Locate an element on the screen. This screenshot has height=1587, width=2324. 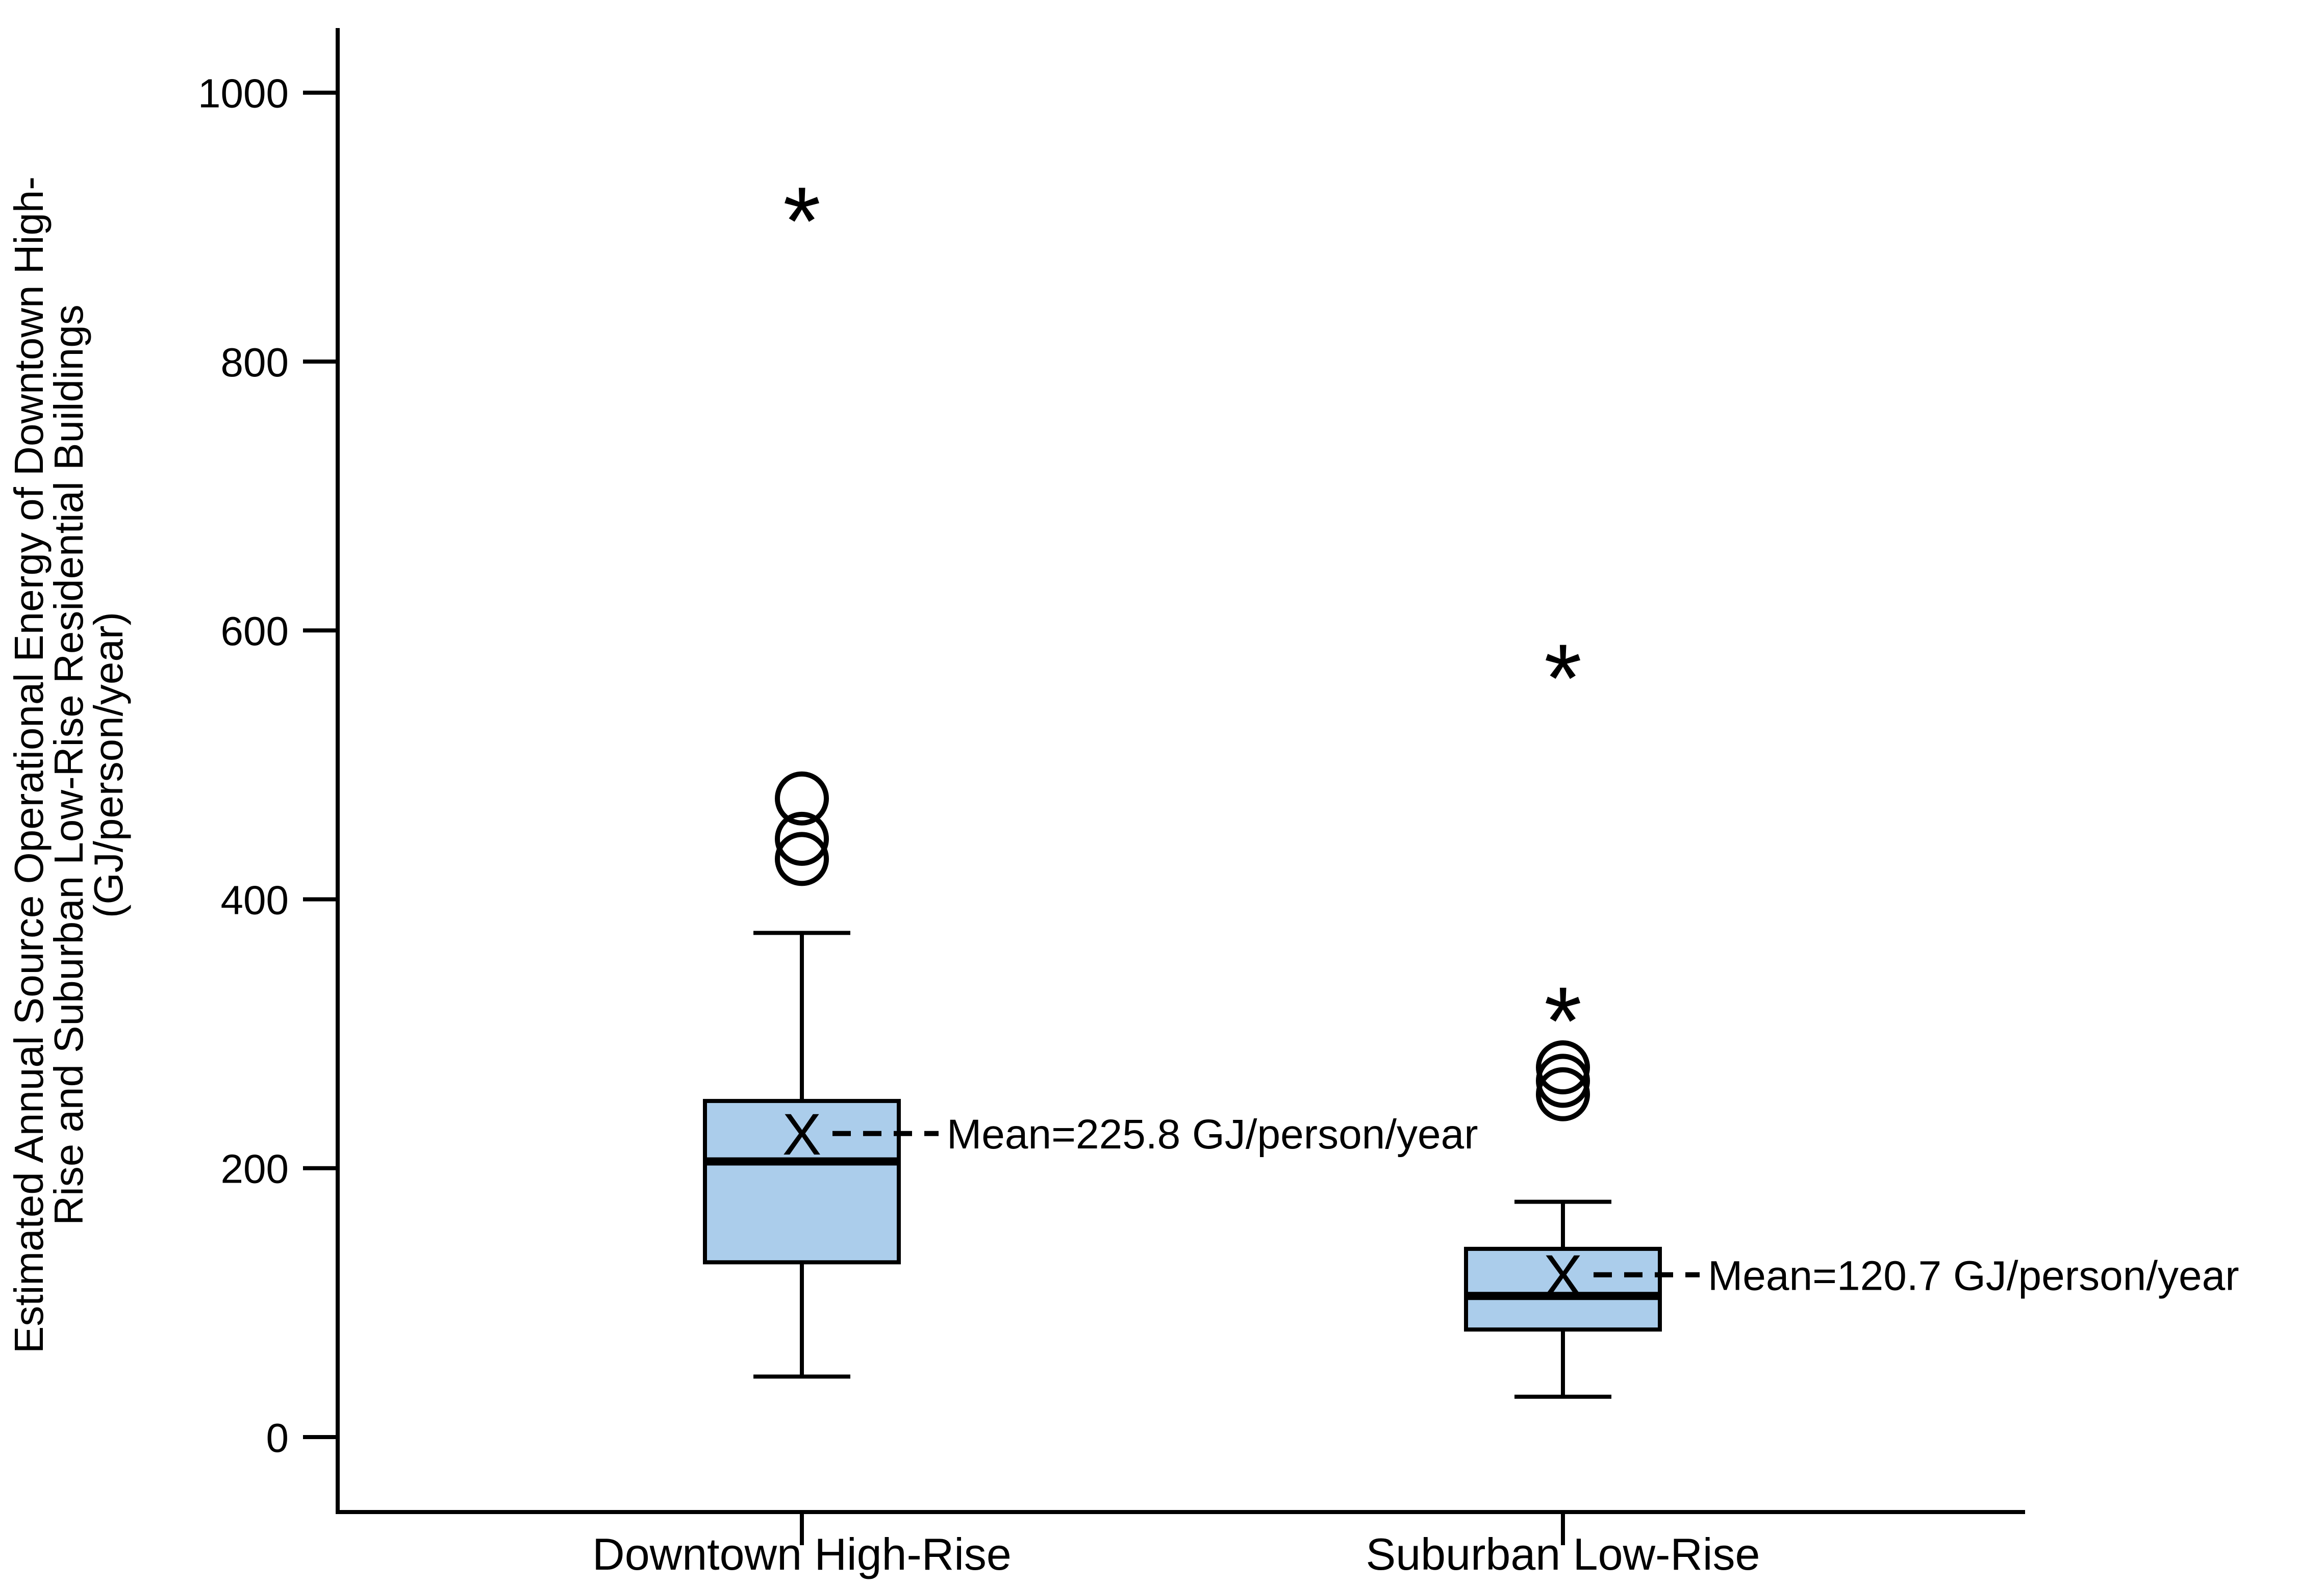
y-tick-label: 600 is located at coordinates (255, 631).